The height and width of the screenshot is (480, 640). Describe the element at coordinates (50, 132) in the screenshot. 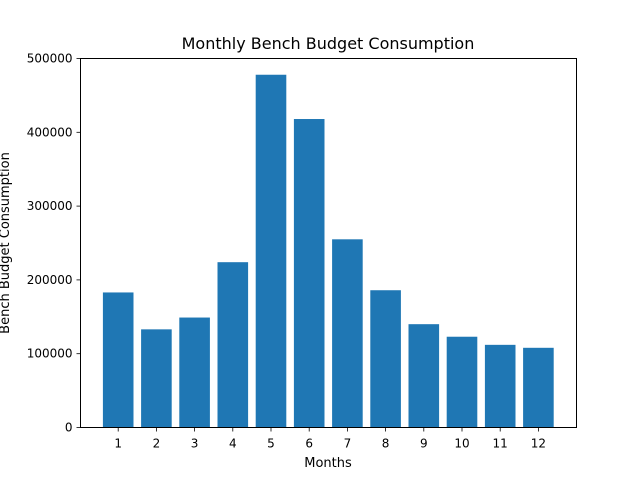

I see `y-tick-label: 400000` at that location.